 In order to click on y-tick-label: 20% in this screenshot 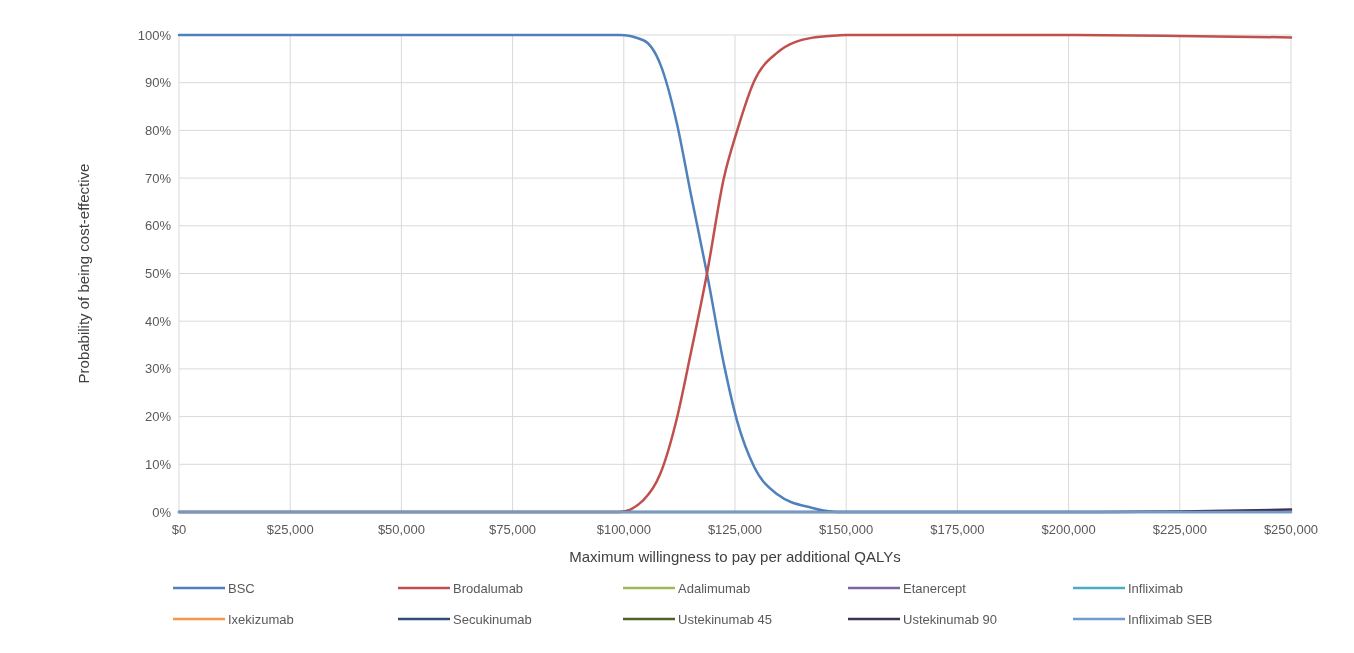, I will do `click(158, 417)`.